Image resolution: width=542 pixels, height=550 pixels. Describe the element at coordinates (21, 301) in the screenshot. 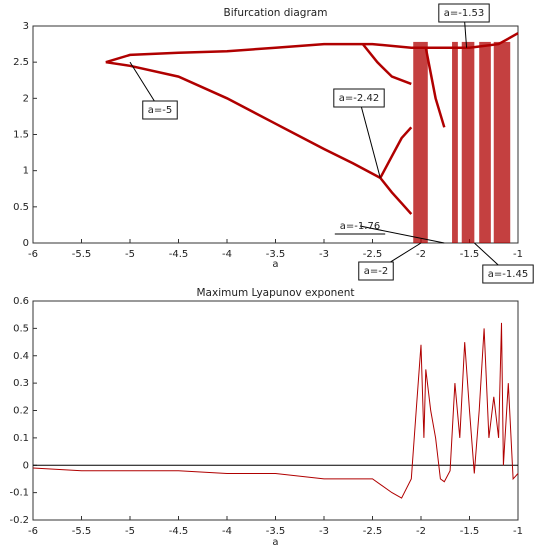

I see `y-tick-label: 0.6` at that location.